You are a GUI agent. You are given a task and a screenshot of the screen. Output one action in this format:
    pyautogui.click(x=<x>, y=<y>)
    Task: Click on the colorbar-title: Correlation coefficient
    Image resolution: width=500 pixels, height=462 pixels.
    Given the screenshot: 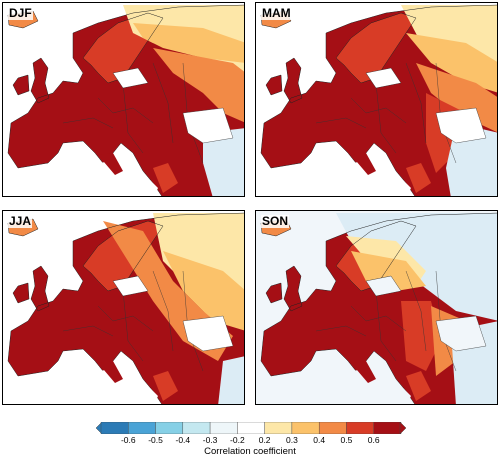 What is the action you would take?
    pyautogui.click(x=250, y=451)
    